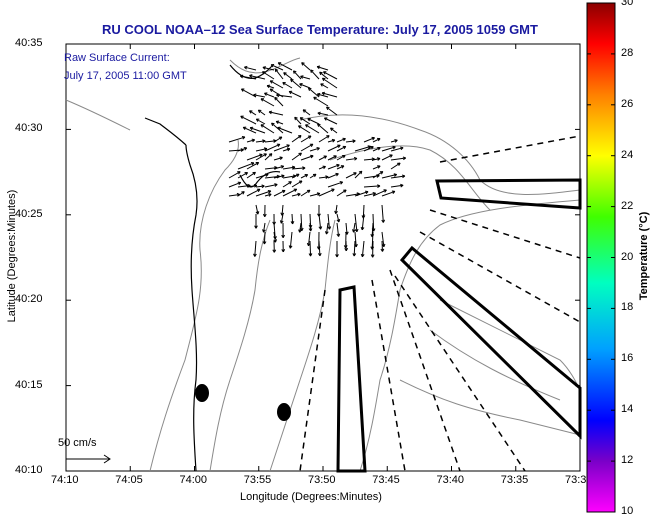  I want to click on colorbar-tick-label: 20, so click(627, 256).